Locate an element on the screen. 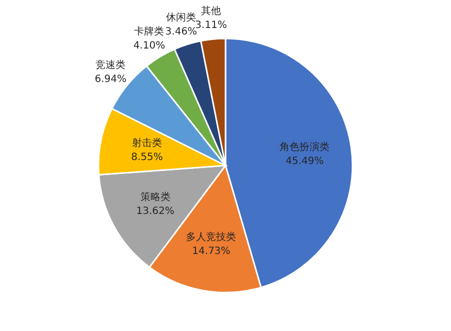  slice-label: 策略类 is located at coordinates (155, 196).